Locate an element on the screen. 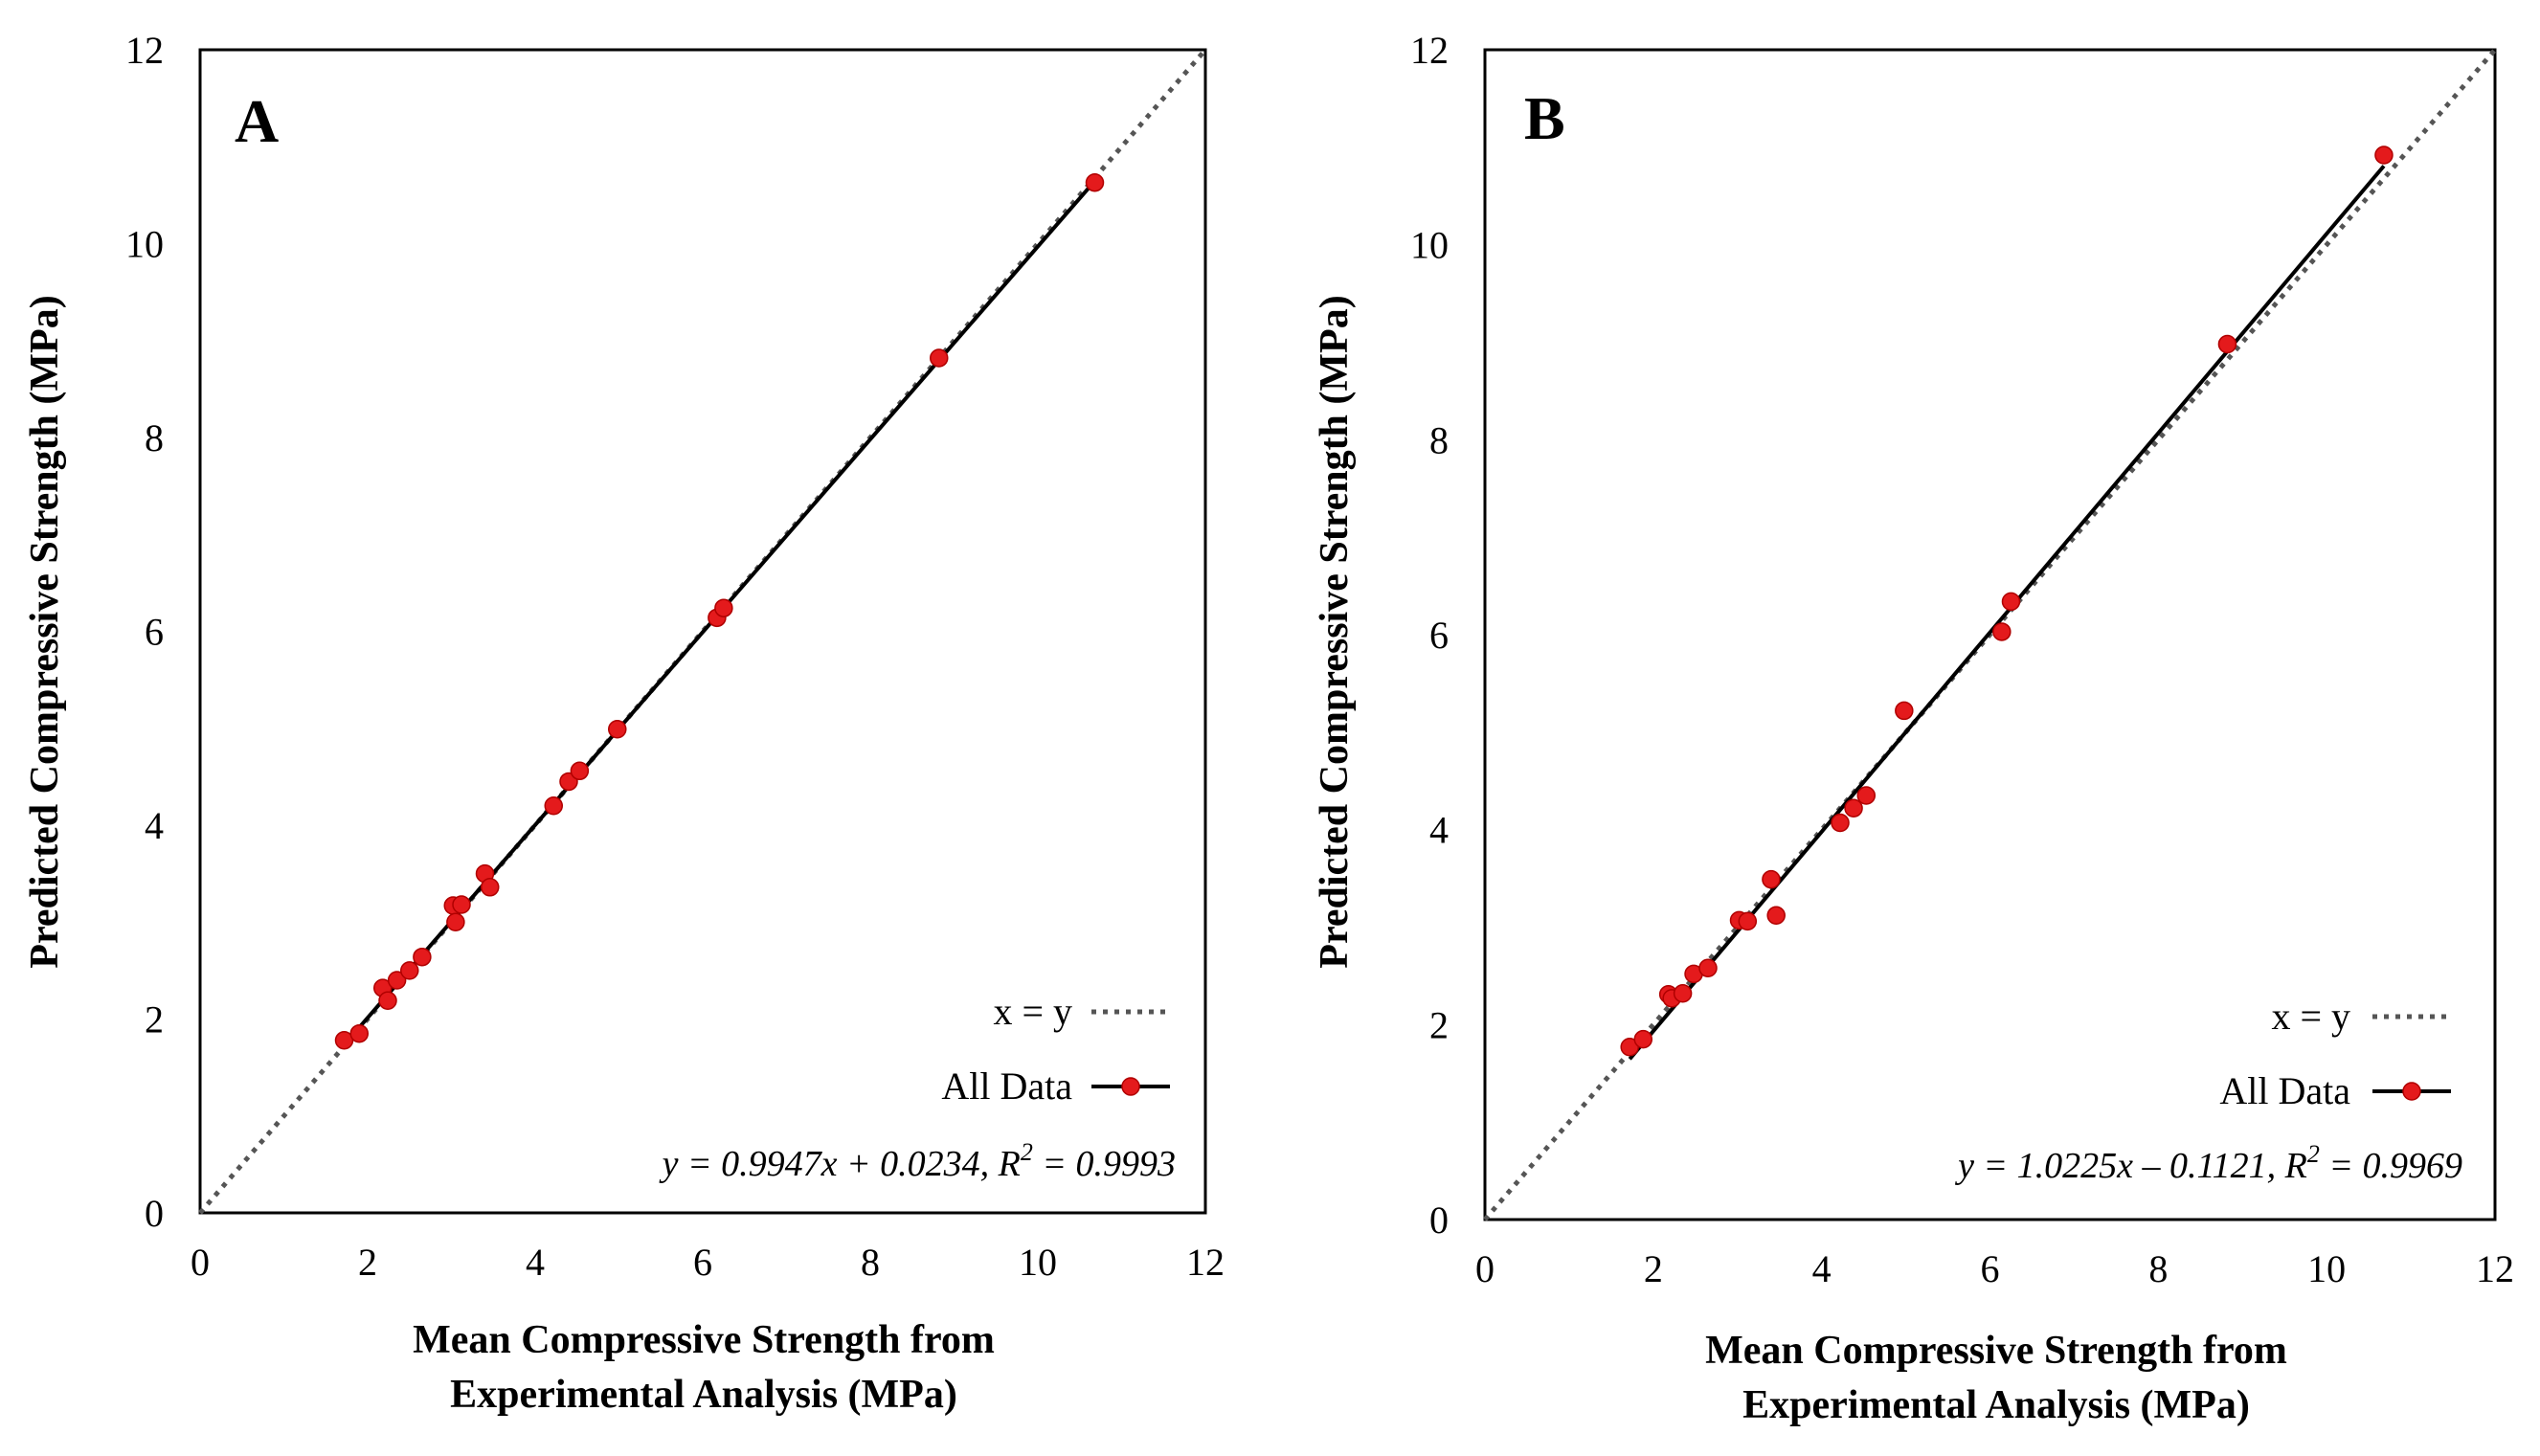 The height and width of the screenshot is (1456, 2540). fit-equation-main: y = 0.9947x + 0.0234, R is located at coordinates (840, 1164).